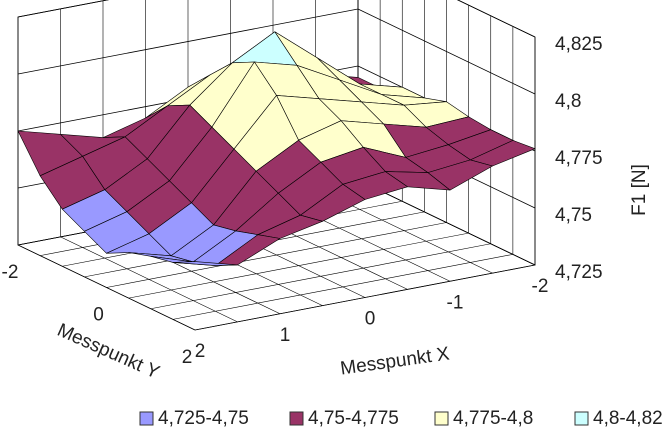  What do you see at coordinates (579, 272) in the screenshot?
I see `z-tick-label: 4,725` at bounding box center [579, 272].